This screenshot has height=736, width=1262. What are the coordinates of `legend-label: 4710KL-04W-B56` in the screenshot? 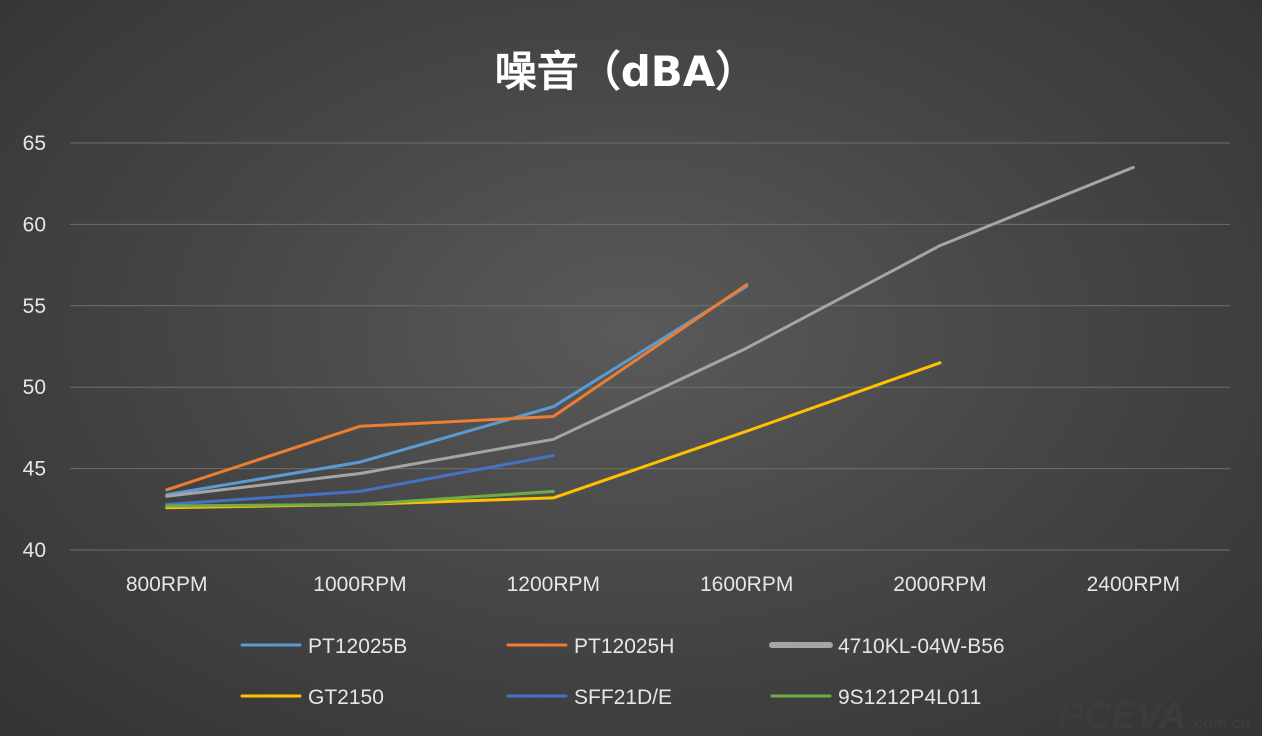 It's located at (921, 646).